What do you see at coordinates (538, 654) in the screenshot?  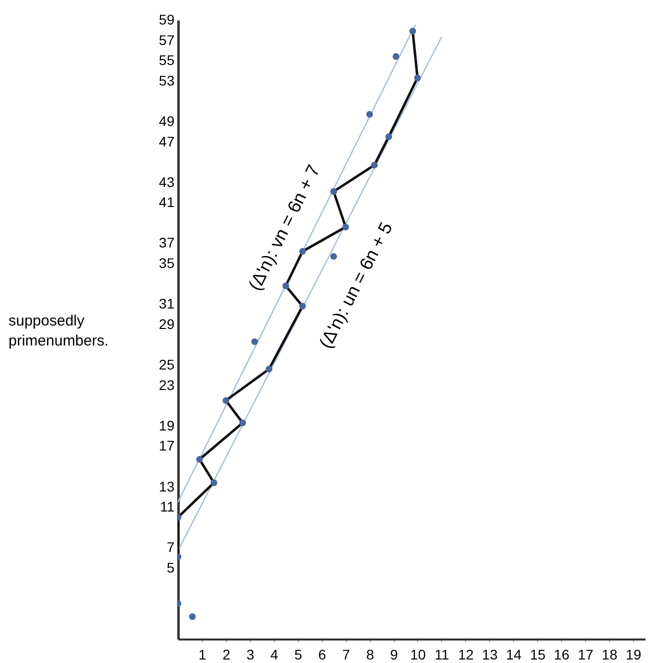 I see `x-tick-label: 15` at bounding box center [538, 654].